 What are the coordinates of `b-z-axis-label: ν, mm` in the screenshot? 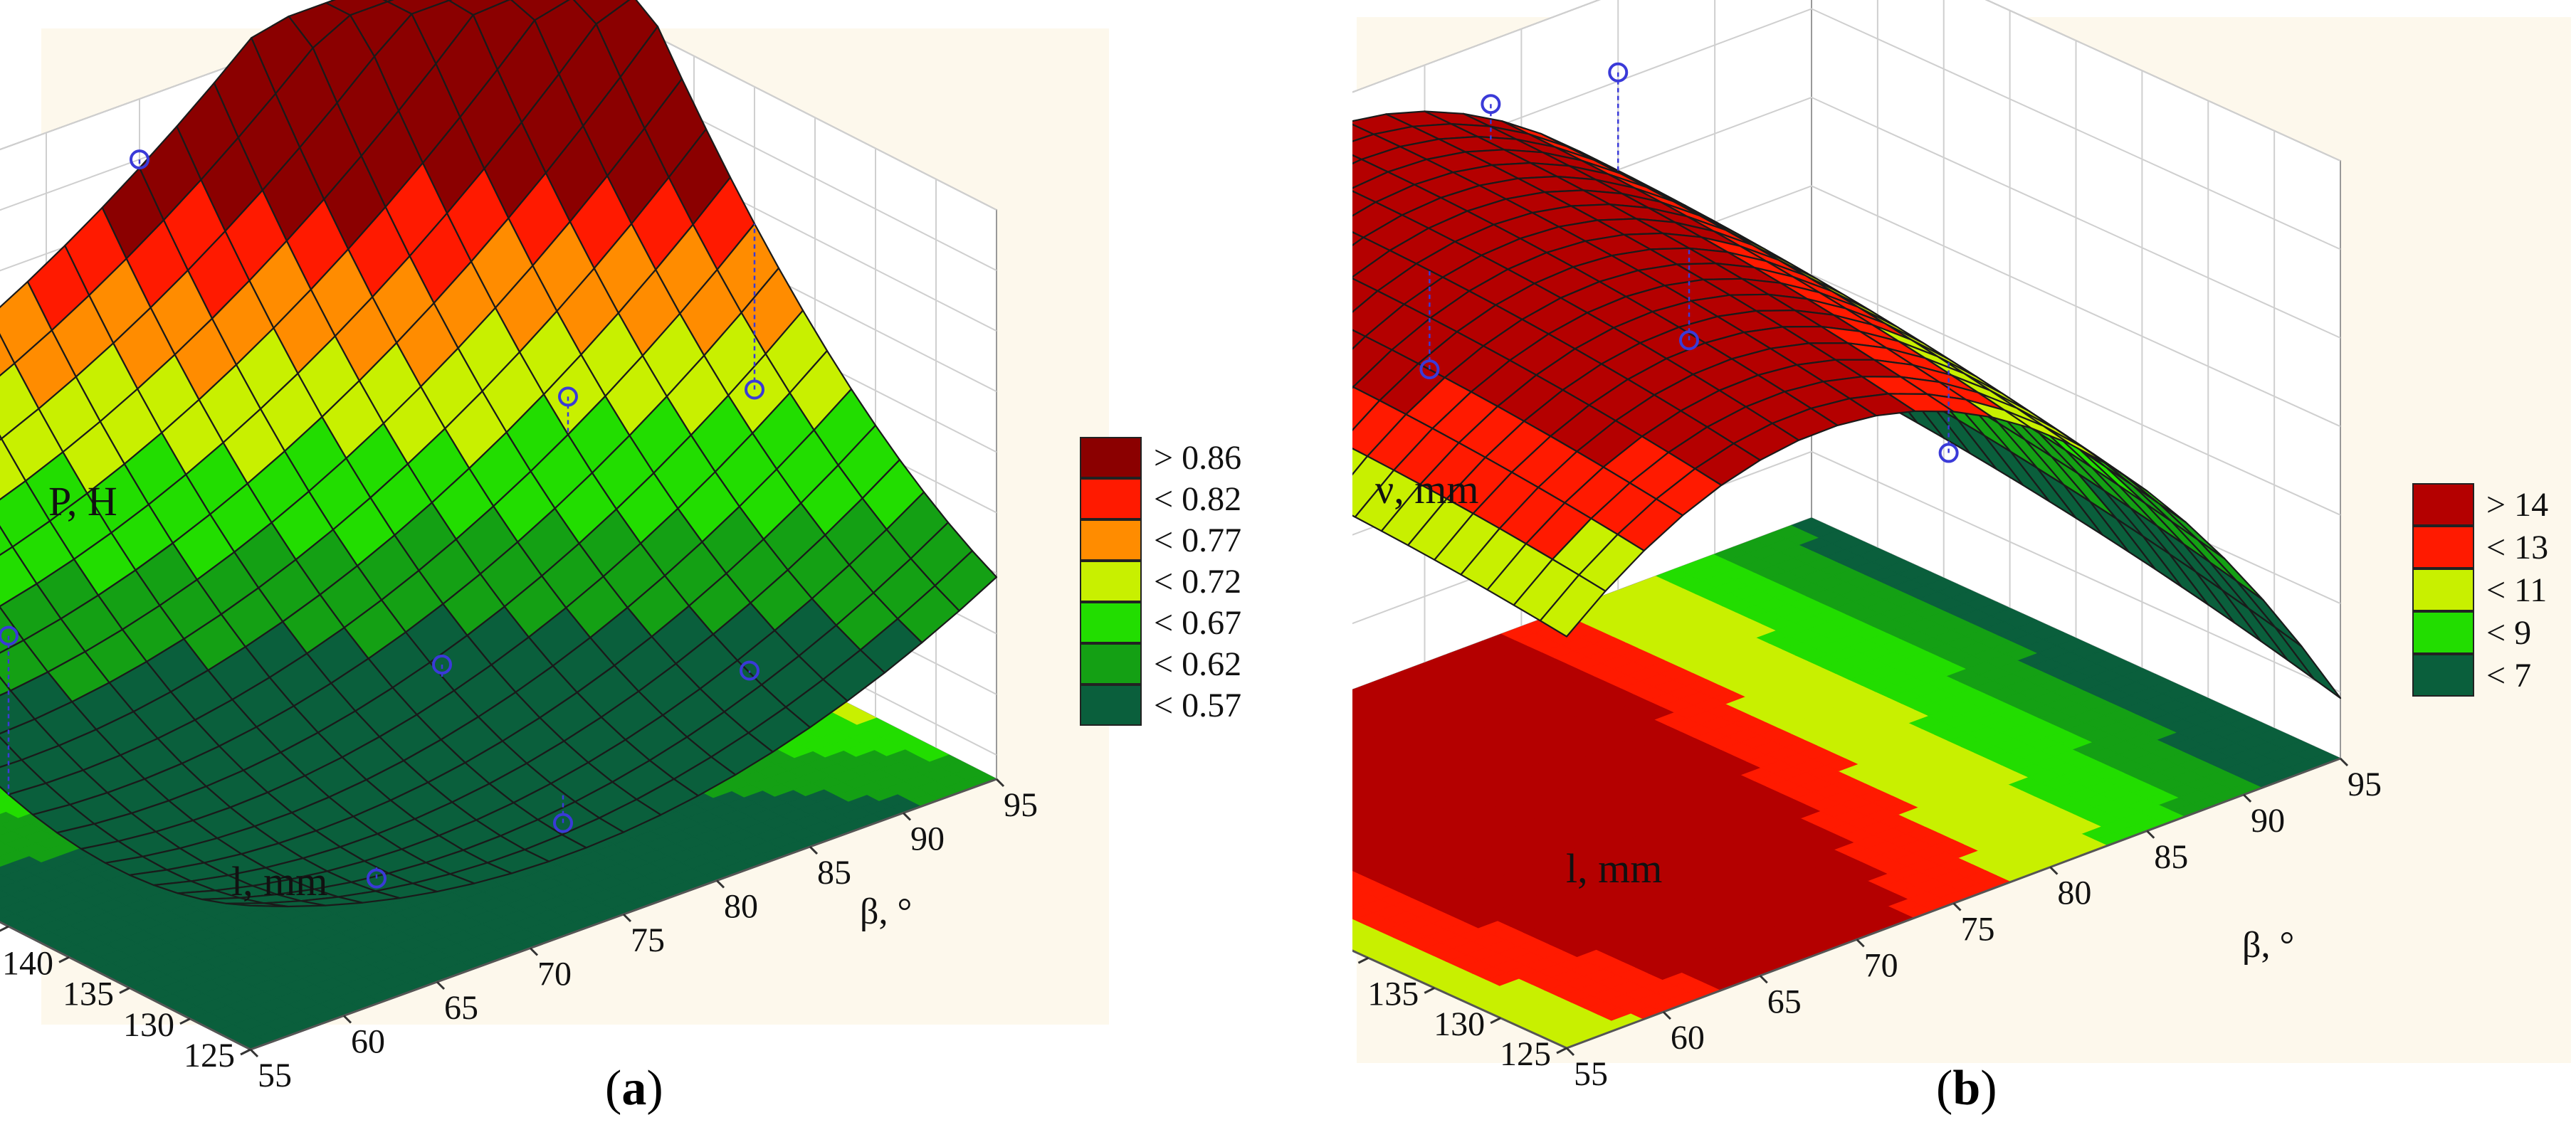 It's located at (1426, 489).